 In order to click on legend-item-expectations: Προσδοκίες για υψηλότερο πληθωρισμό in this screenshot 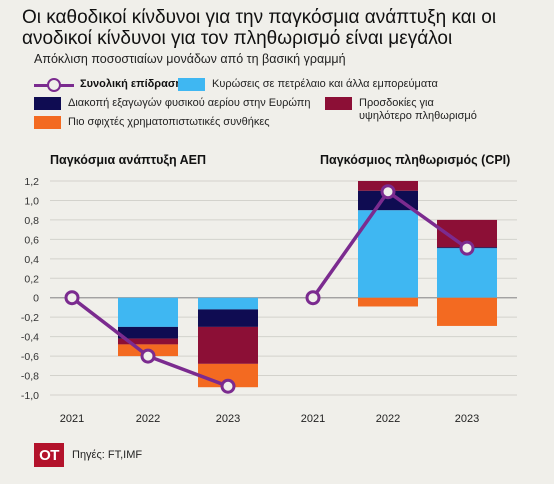, I will do `click(407, 110)`.